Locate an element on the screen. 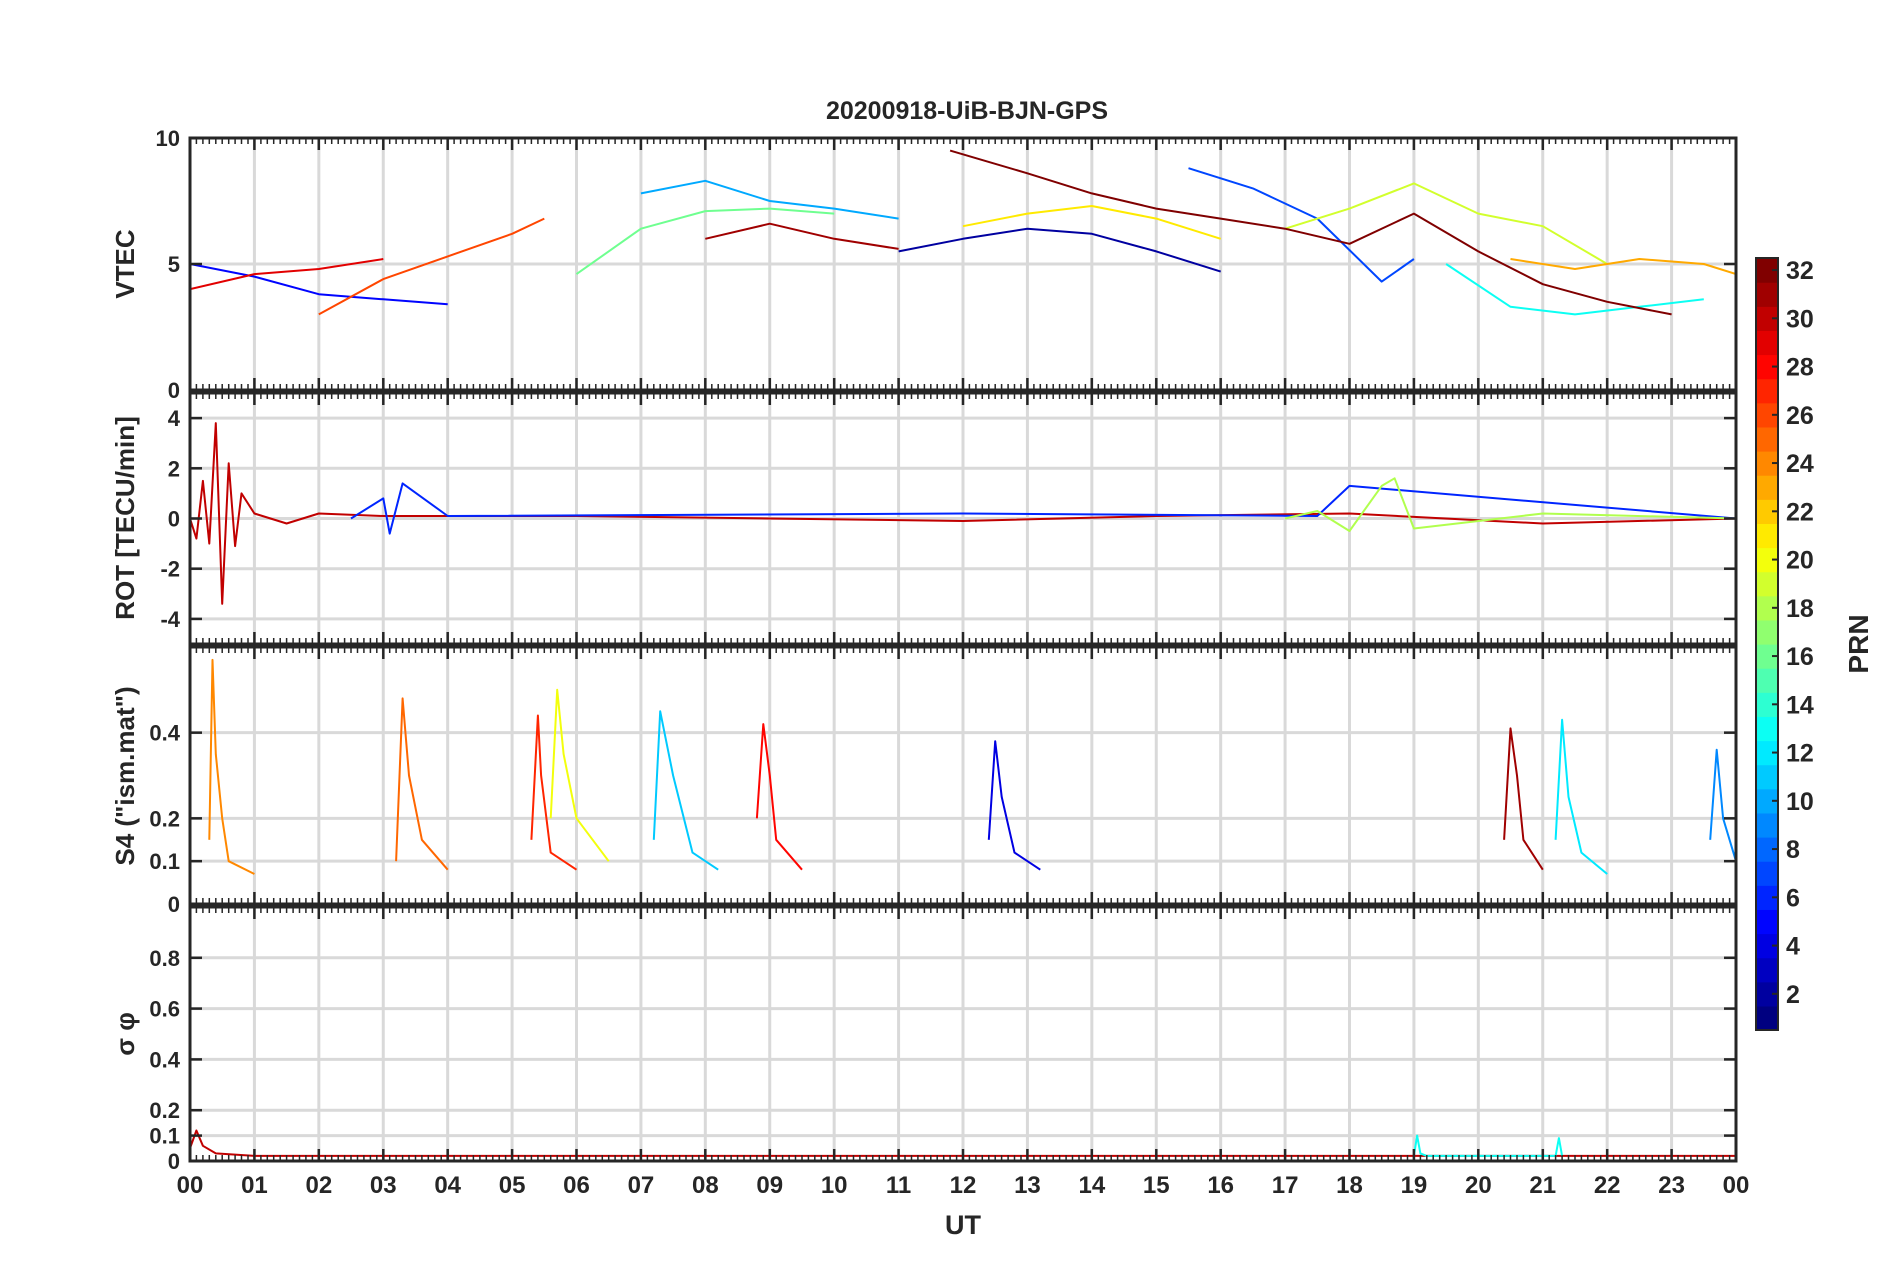 The width and height of the screenshot is (1902, 1272). colorbar-tick-label: 30 is located at coordinates (1800, 319).